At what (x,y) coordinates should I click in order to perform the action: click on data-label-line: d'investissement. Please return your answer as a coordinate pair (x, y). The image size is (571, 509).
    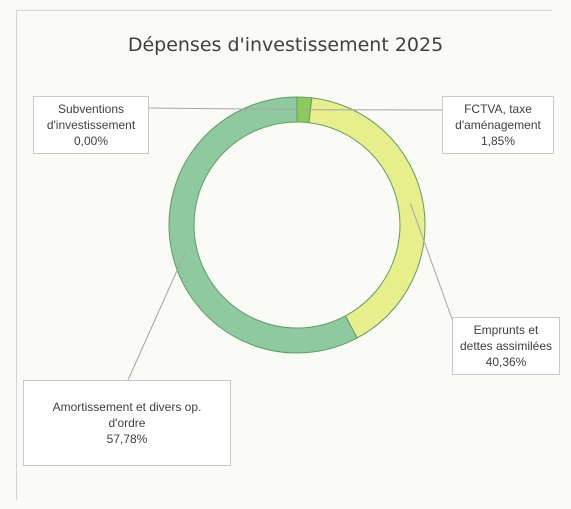
    Looking at the image, I should click on (91, 125).